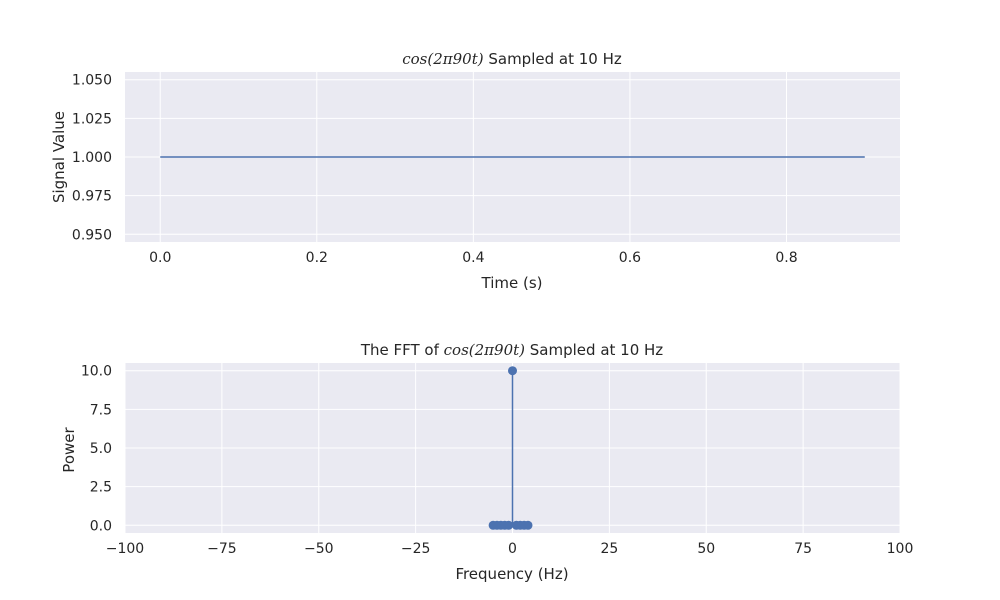 This screenshot has height=600, width=1000. I want to click on x-tick-label: 0, so click(512, 549).